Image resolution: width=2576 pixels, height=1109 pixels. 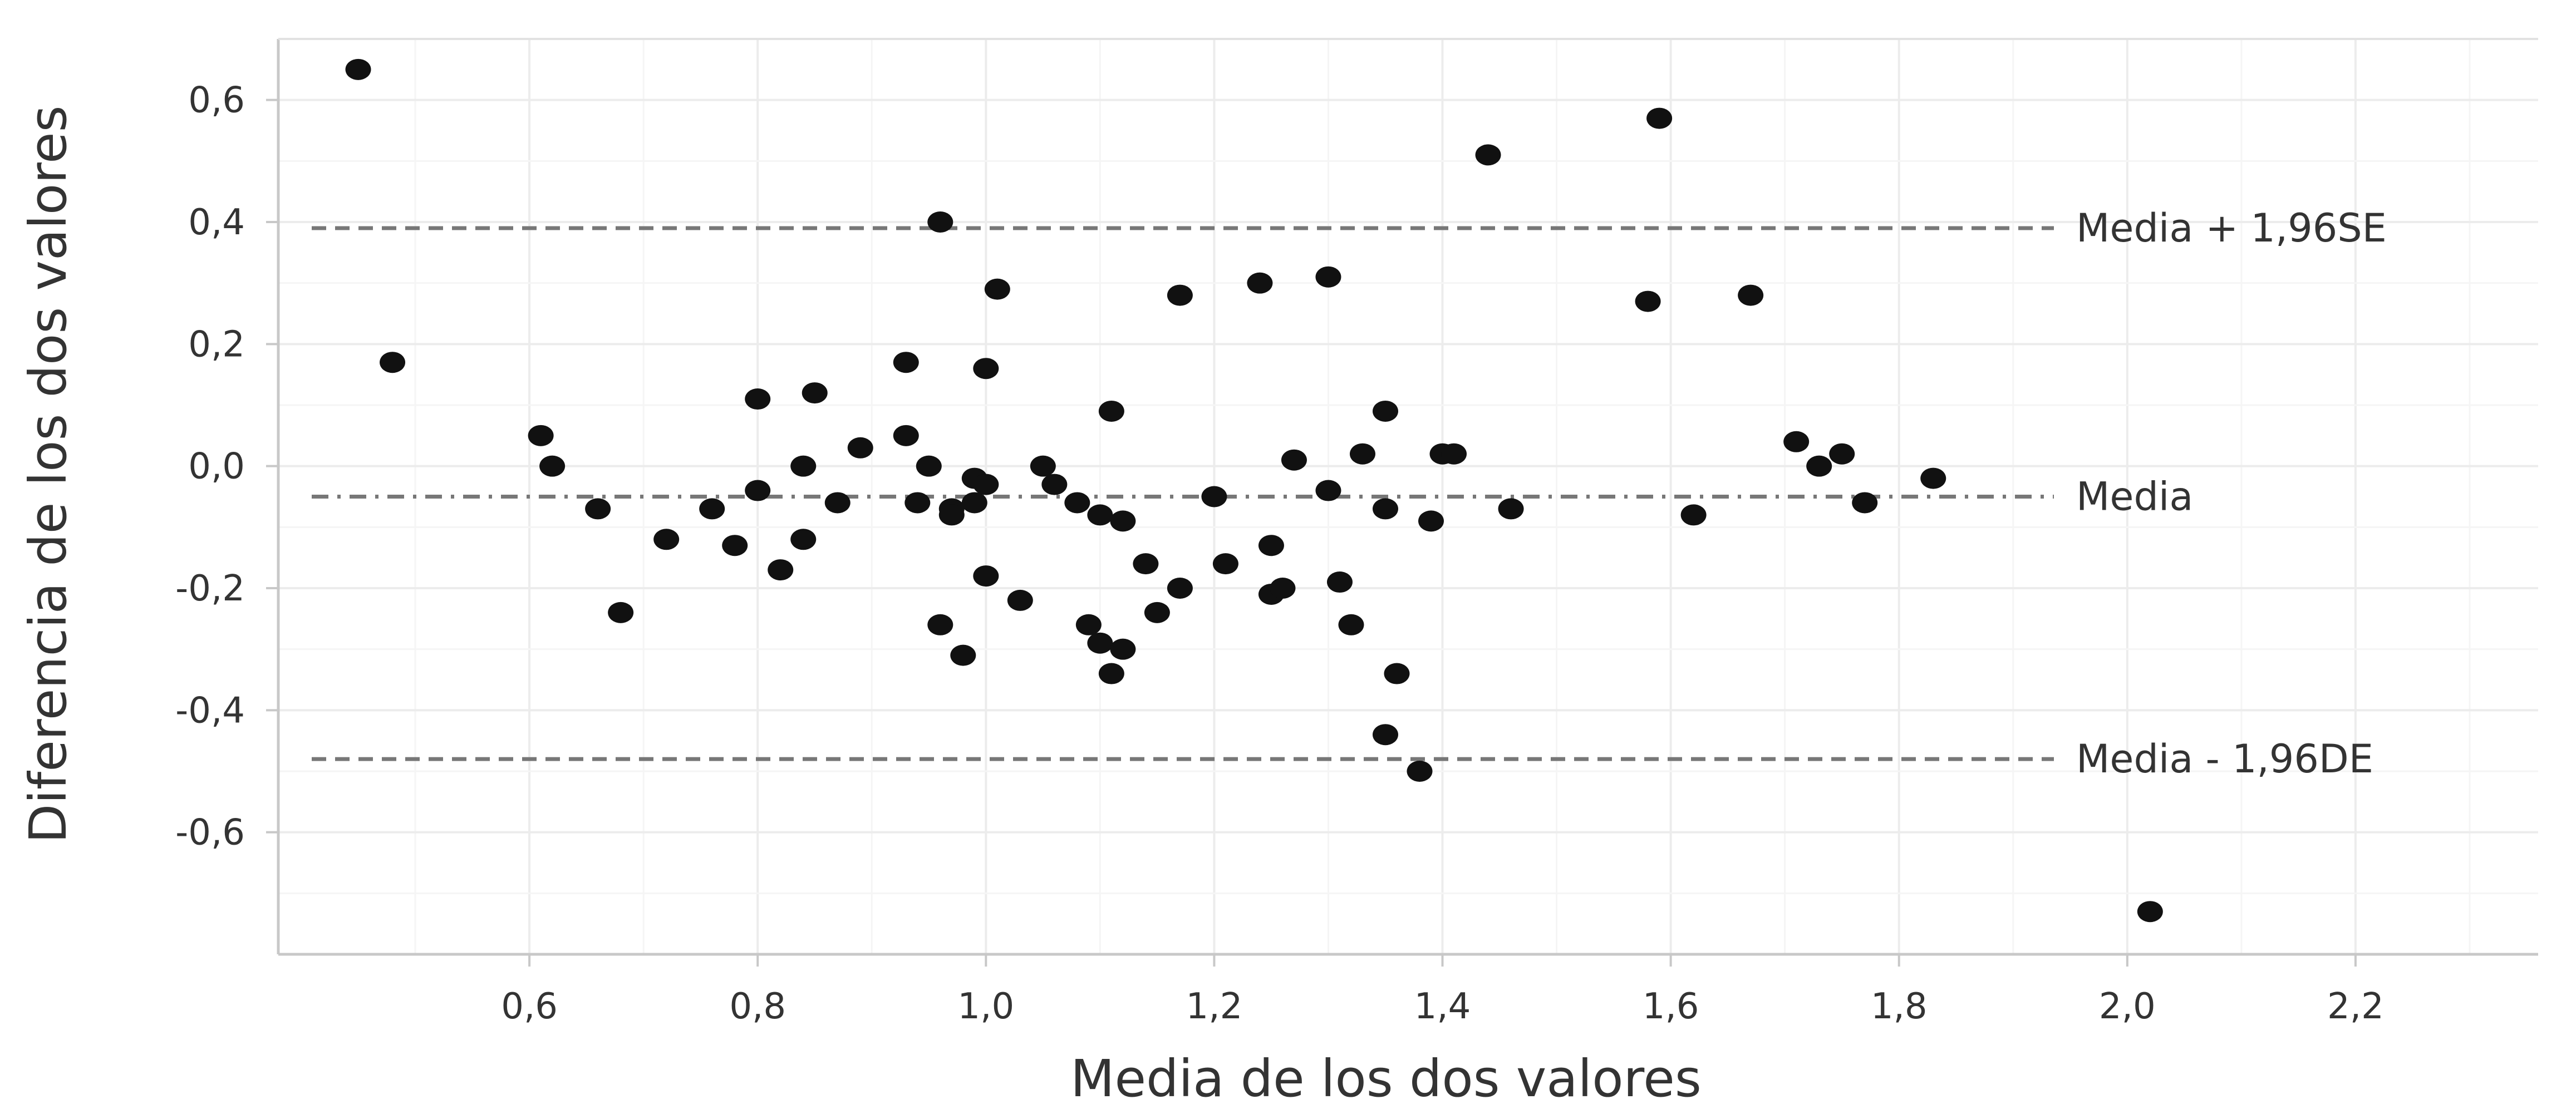 I want to click on reference-line-label: Media, so click(x=2134, y=497).